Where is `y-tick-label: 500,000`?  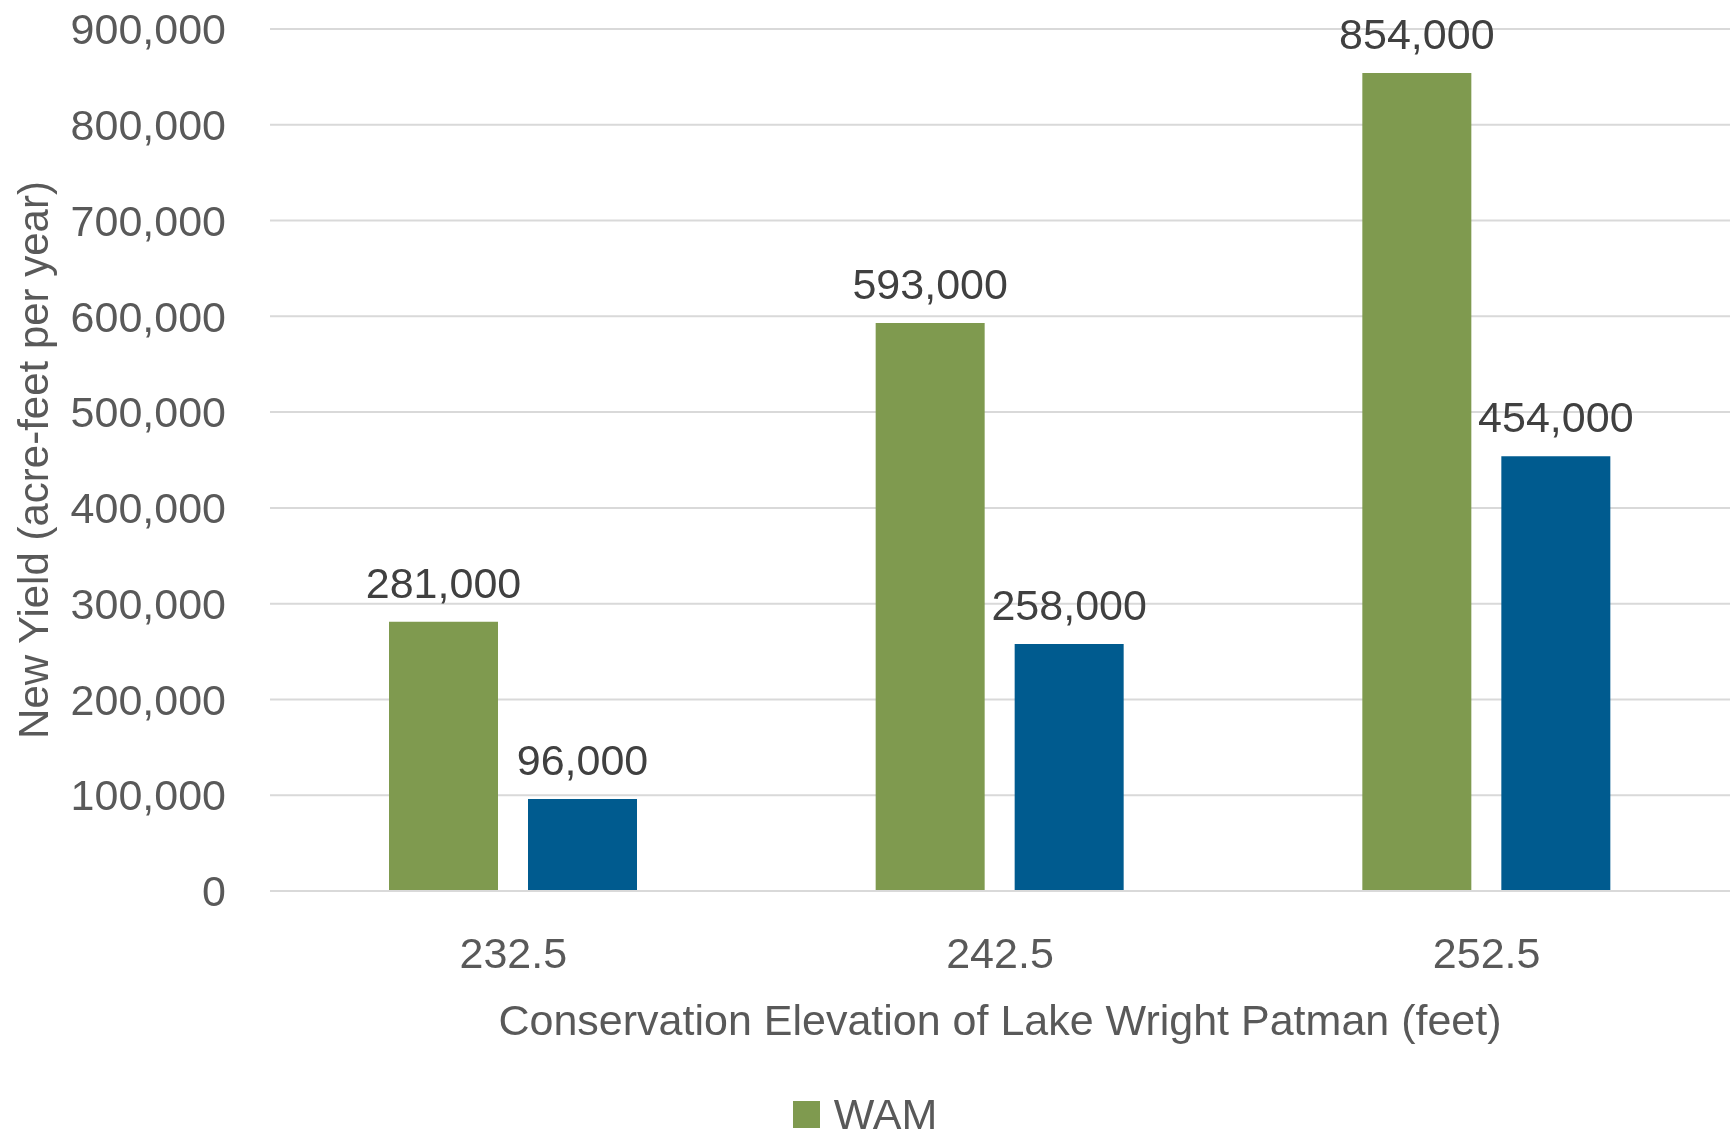 y-tick-label: 500,000 is located at coordinates (148, 412).